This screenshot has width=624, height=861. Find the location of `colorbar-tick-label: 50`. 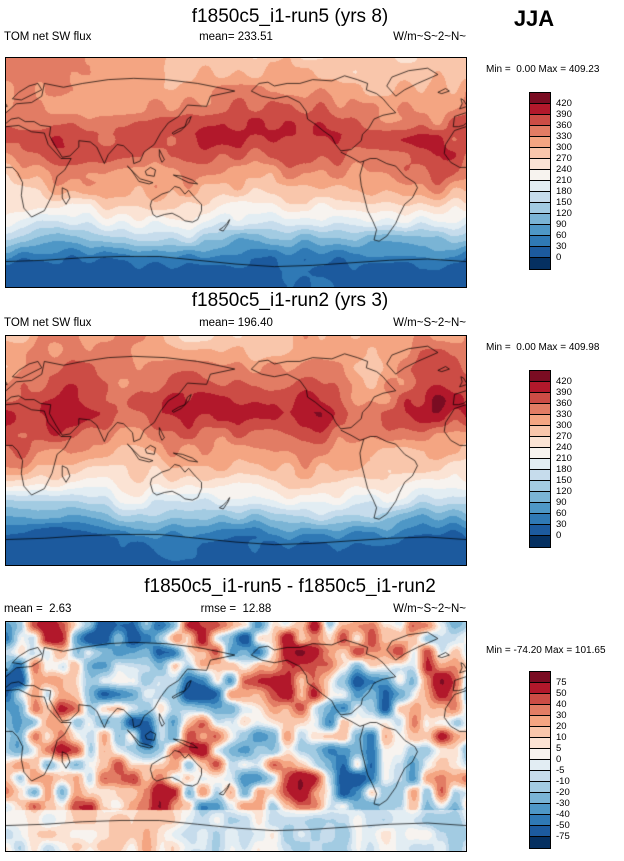

colorbar-tick-label: 50 is located at coordinates (561, 693).